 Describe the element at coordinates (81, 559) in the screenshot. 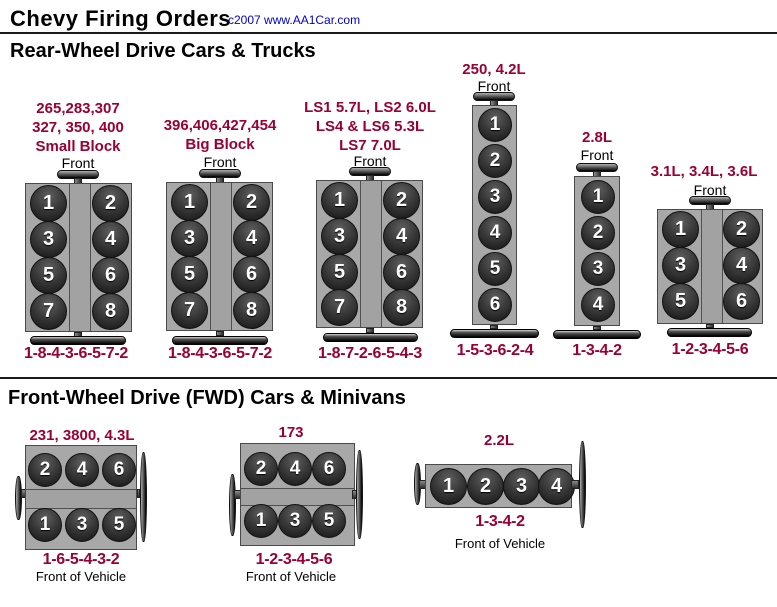

I see `firing-order: 1-6-5-4-3-2` at that location.